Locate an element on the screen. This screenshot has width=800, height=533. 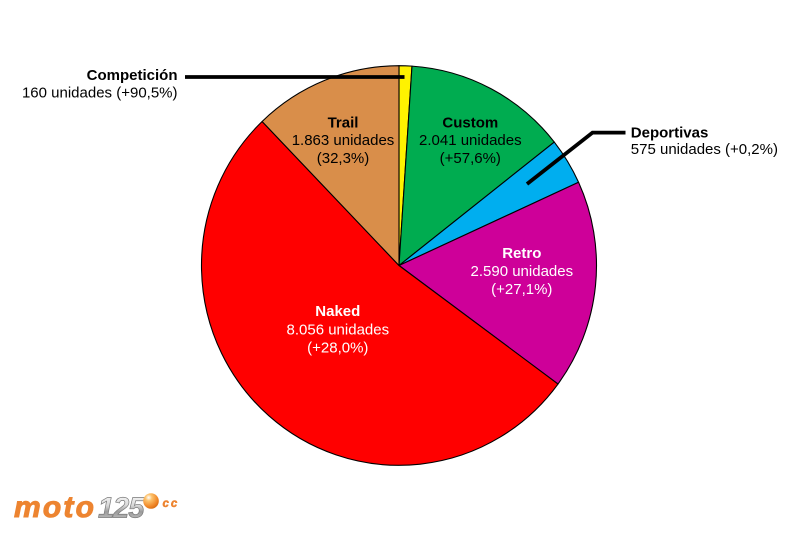
svg-text: cc is located at coordinates (171, 504).